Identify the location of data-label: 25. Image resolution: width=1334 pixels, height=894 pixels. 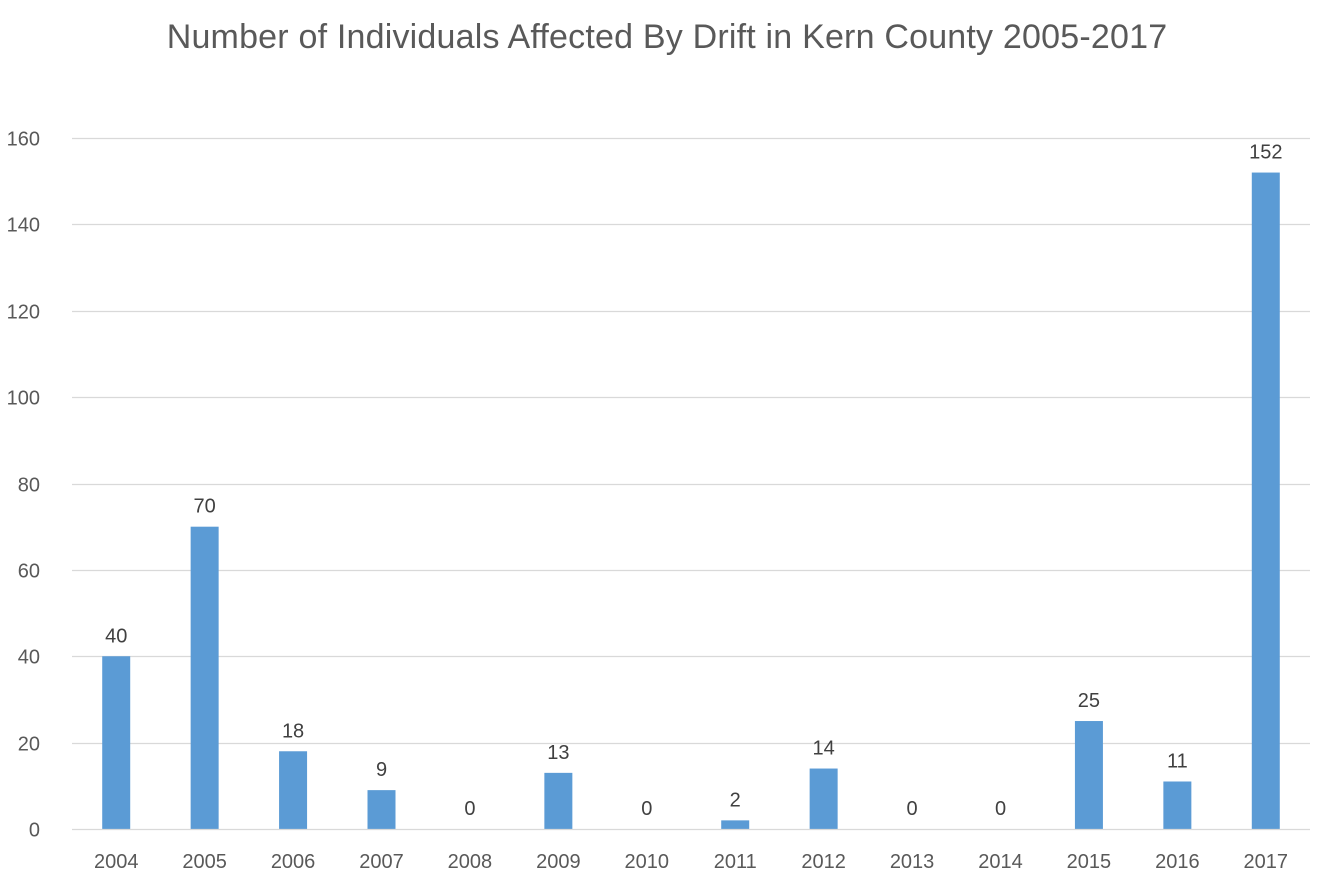
(1089, 701).